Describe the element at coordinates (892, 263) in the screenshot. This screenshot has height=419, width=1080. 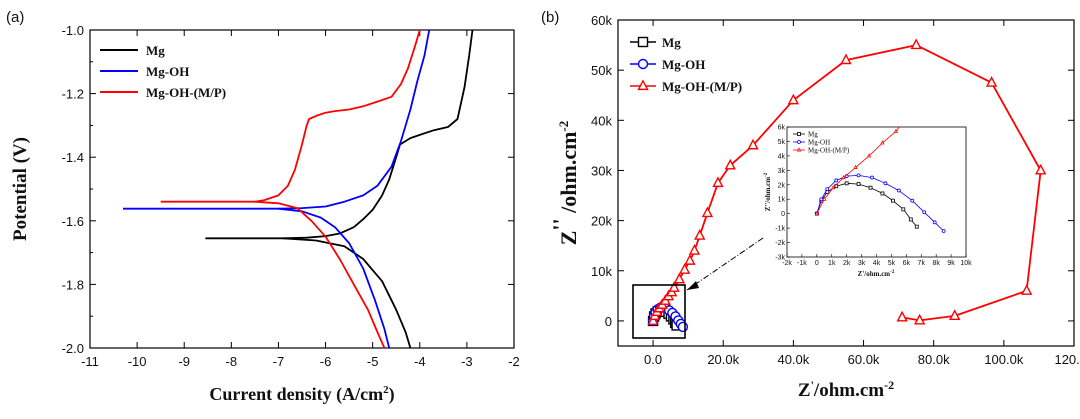
I see `inset-x-tick-label: 5k` at that location.